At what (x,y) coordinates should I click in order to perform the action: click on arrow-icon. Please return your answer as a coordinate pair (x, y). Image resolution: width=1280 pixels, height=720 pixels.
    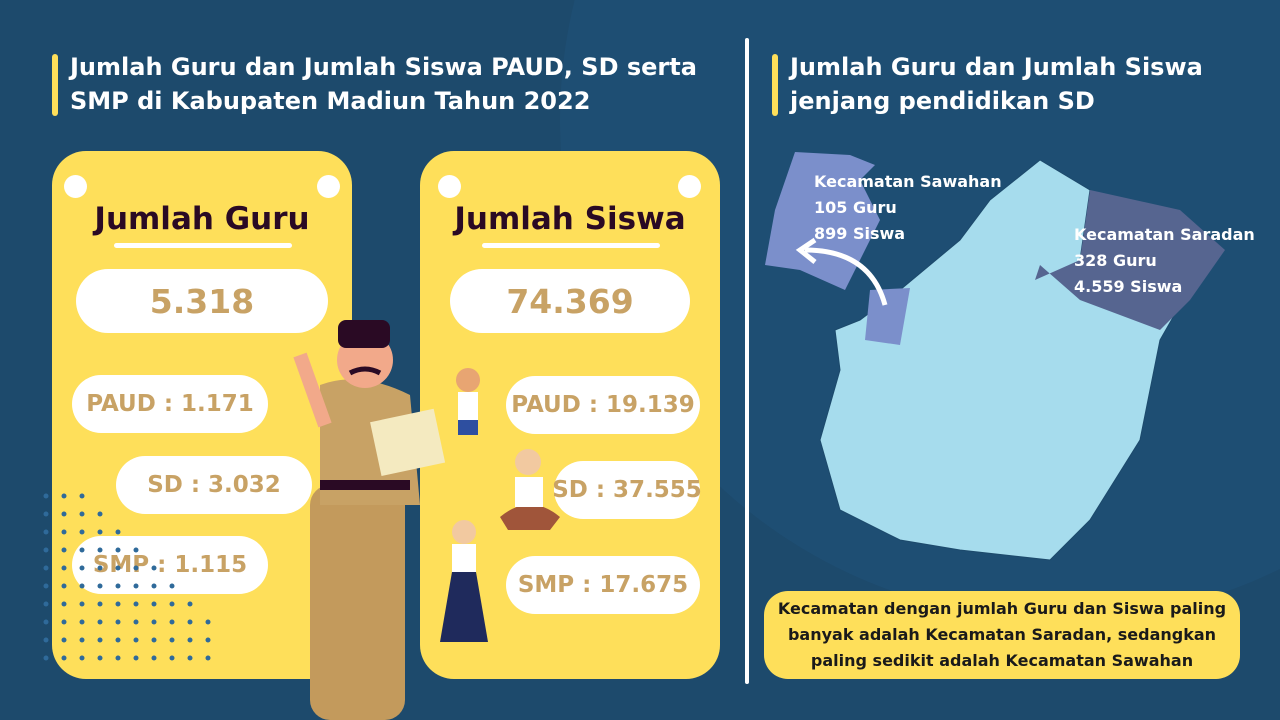
    Looking at the image, I should click on (846, 276).